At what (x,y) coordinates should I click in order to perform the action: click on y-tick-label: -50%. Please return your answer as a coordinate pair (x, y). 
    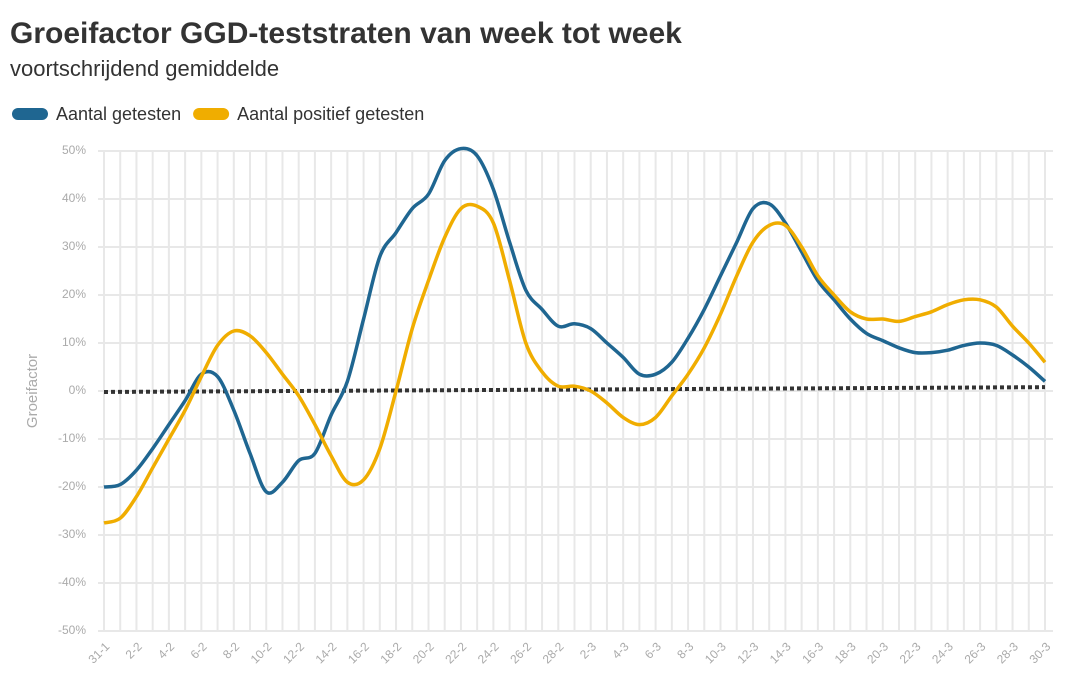
    Looking at the image, I should click on (72, 630).